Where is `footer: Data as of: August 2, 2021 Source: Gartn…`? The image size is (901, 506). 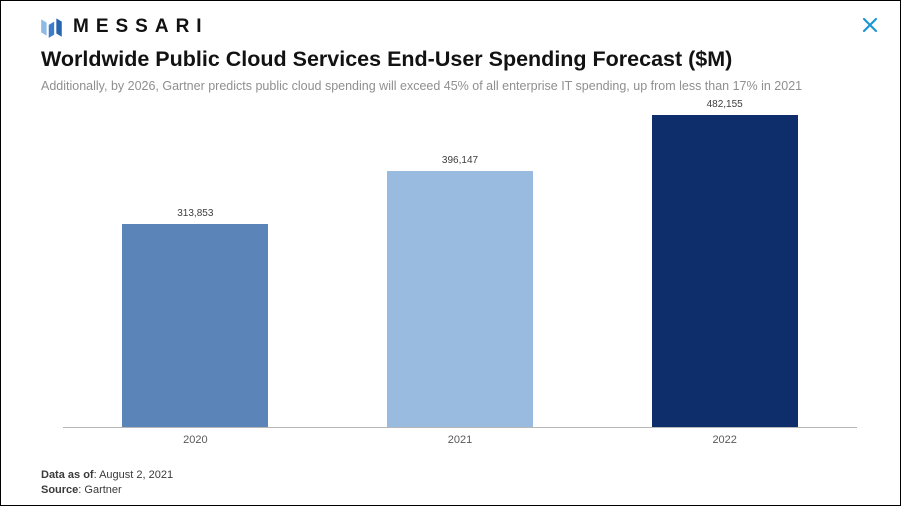 footer: Data as of: August 2, 2021 Source: Gartn… is located at coordinates (450, 483).